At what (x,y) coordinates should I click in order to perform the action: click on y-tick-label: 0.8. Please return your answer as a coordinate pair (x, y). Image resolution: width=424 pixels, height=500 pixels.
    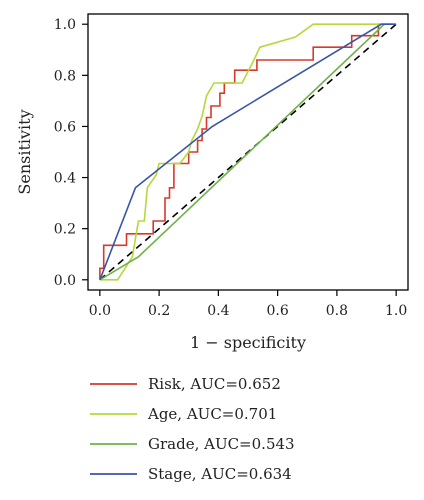
    Looking at the image, I should click on (65, 76).